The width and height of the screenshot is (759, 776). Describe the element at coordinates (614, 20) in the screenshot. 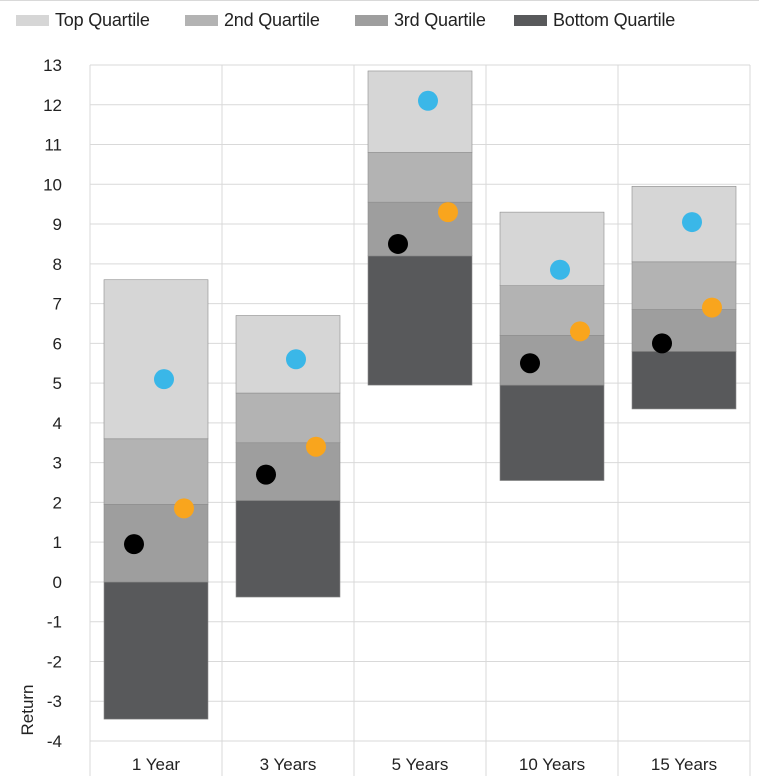

I see `legend-label-bottom-quartile: Bottom Quartile` at that location.